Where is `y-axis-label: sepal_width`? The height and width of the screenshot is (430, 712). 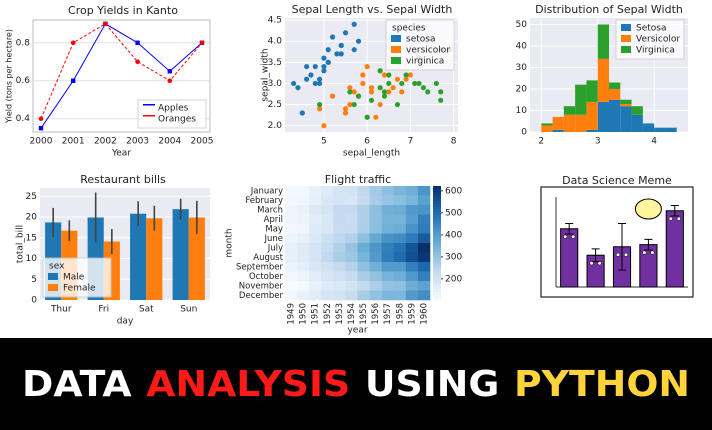 y-axis-label: sepal_width is located at coordinates (266, 74).